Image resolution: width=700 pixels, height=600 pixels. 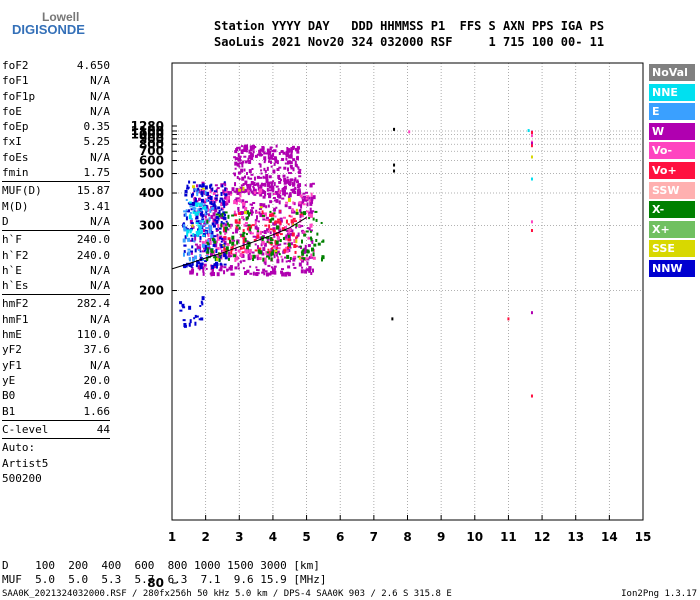 What do you see at coordinates (147, 131) in the screenshot?
I see `y-tick-label: 1100` at bounding box center [147, 131].